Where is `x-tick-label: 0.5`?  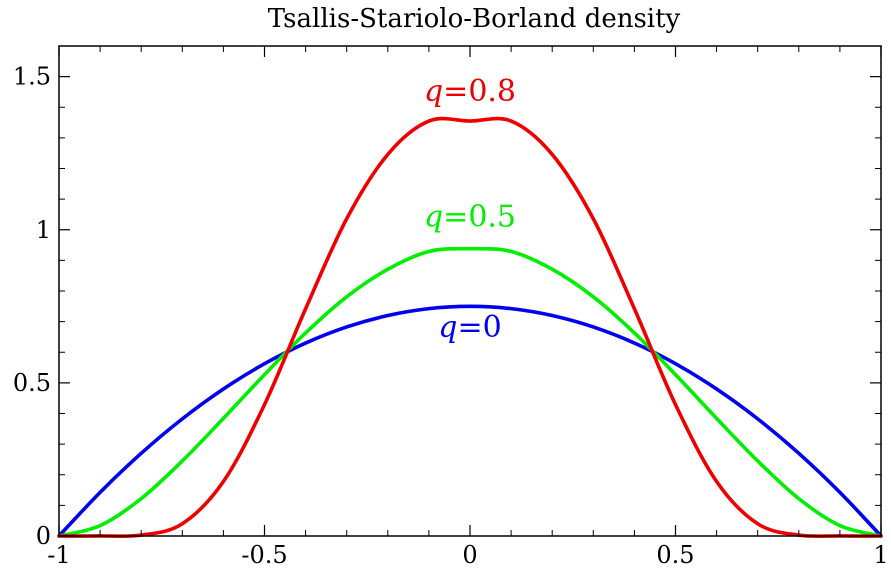 x-tick-label: 0.5 is located at coordinates (675, 555).